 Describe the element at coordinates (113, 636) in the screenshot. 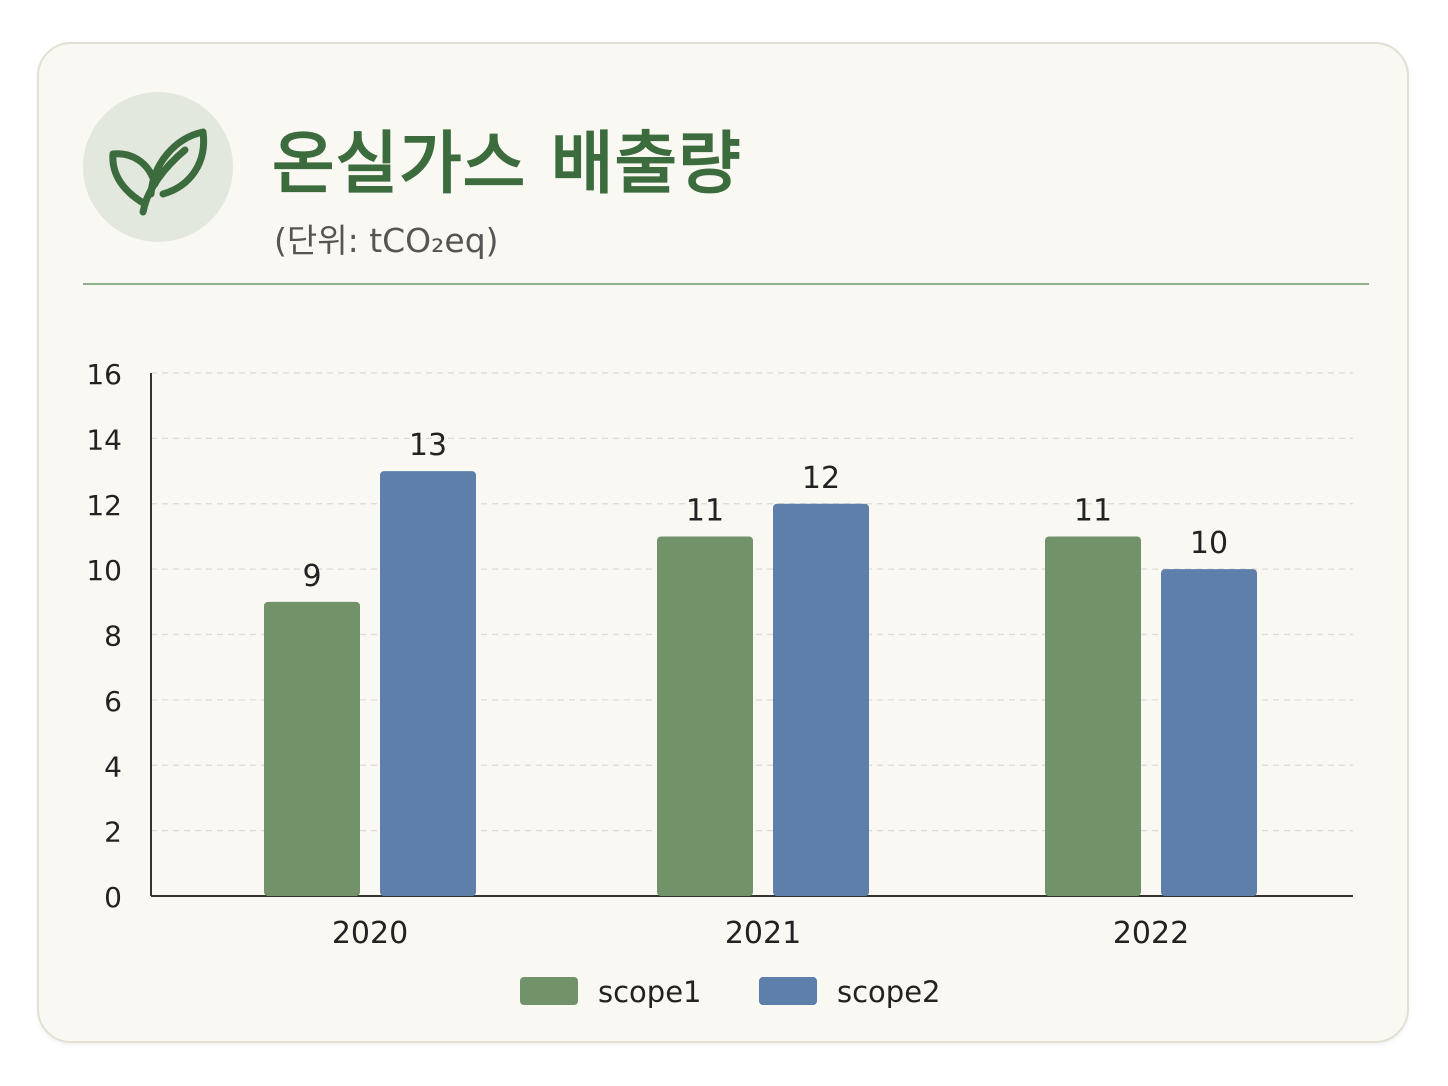

I see `y-tick-label: 8` at that location.